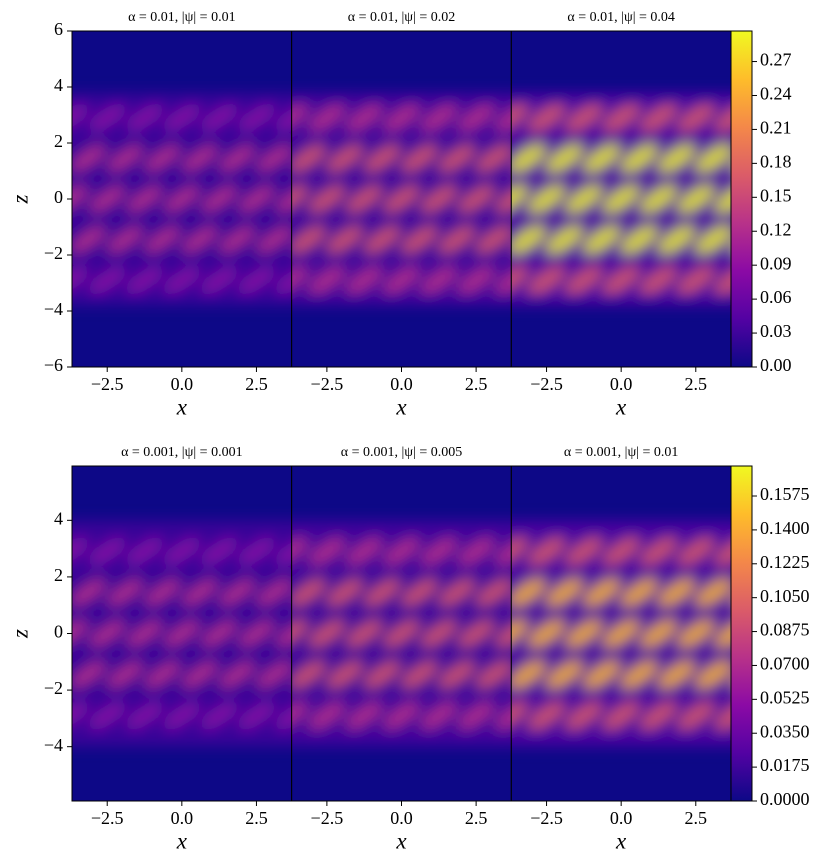 Image resolution: width=825 pixels, height=865 pixels. Describe the element at coordinates (58, 29) in the screenshot. I see `y-tick-label: 6` at that location.